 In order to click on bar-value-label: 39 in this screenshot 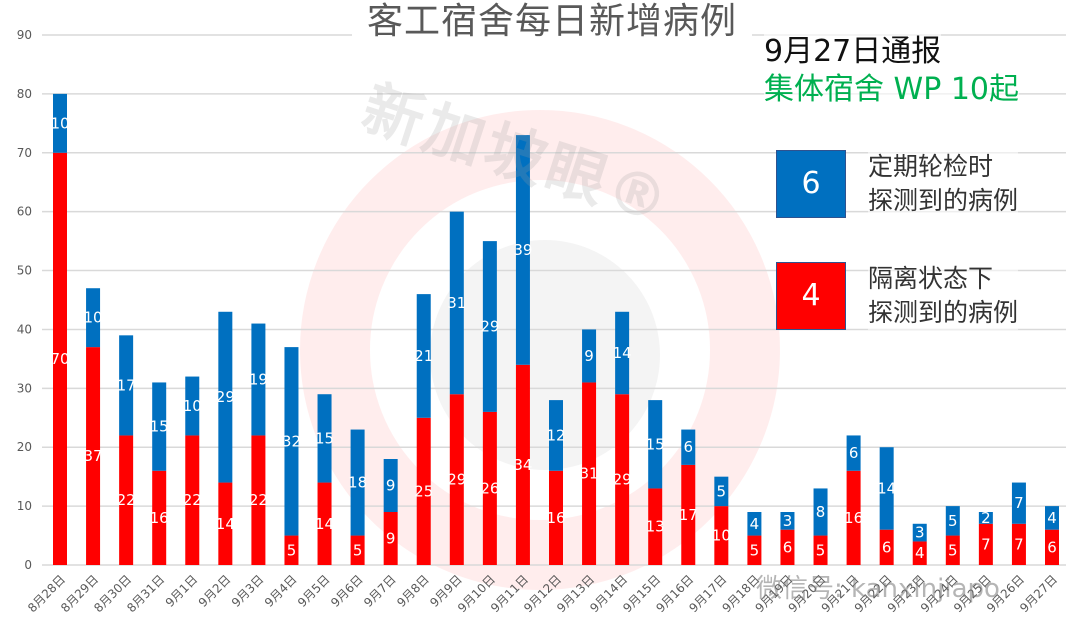, I will do `click(522, 250)`.